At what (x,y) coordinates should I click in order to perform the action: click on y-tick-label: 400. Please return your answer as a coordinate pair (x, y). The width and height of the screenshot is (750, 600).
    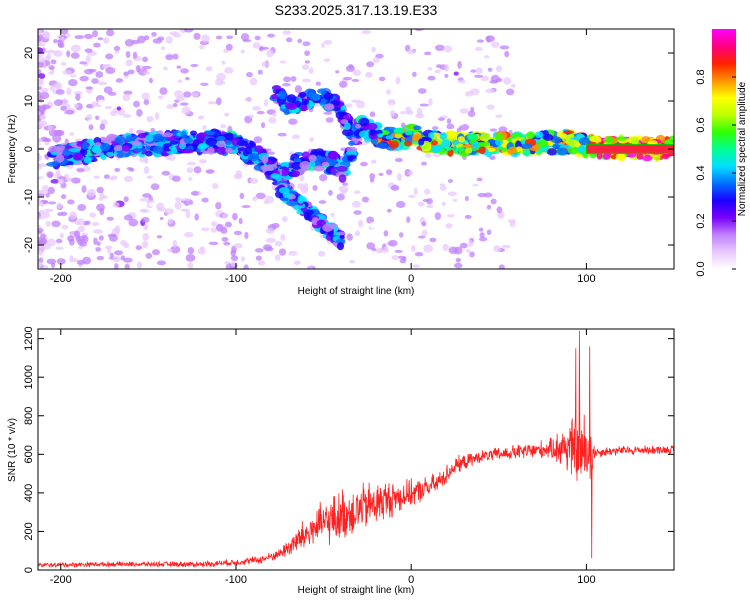
    Looking at the image, I should click on (29, 493).